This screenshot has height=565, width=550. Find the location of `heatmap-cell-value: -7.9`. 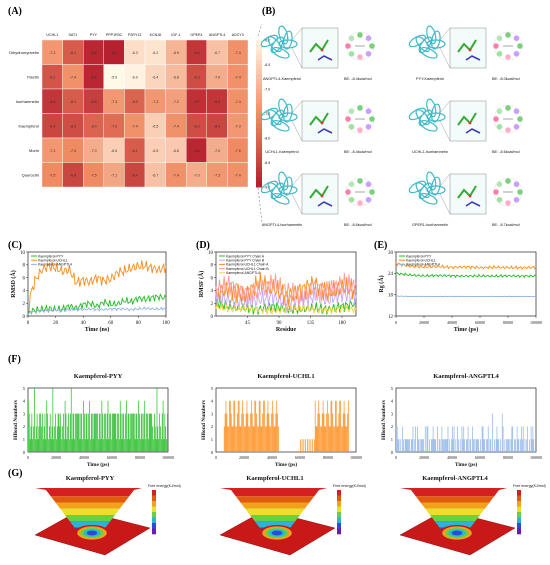

heatmap-cell-value: -7.9 is located at coordinates (114, 126).